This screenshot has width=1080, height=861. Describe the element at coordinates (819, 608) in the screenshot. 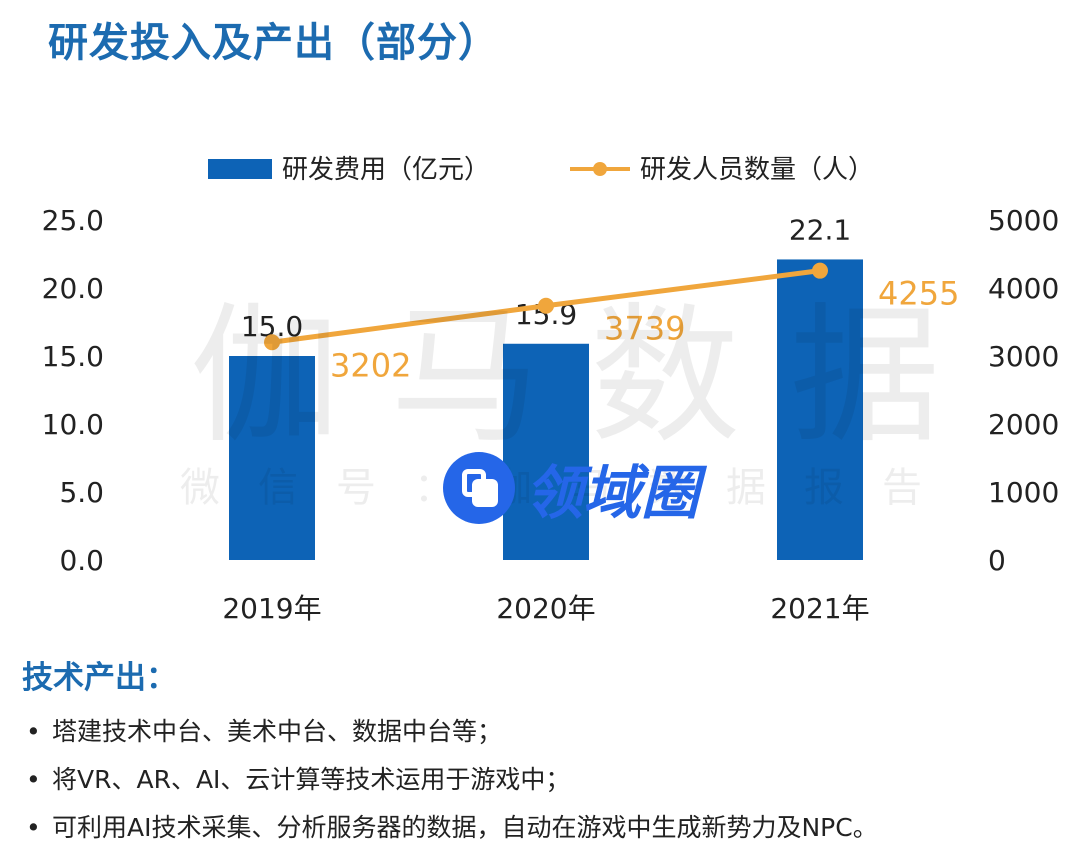

I see `x-tick-label: 2021年` at that location.